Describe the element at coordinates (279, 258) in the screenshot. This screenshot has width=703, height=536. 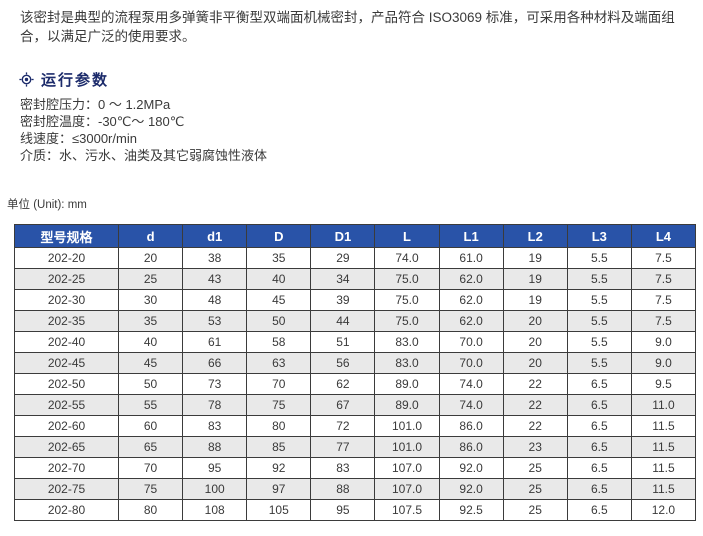
I see `value-cell: 35` at that location.